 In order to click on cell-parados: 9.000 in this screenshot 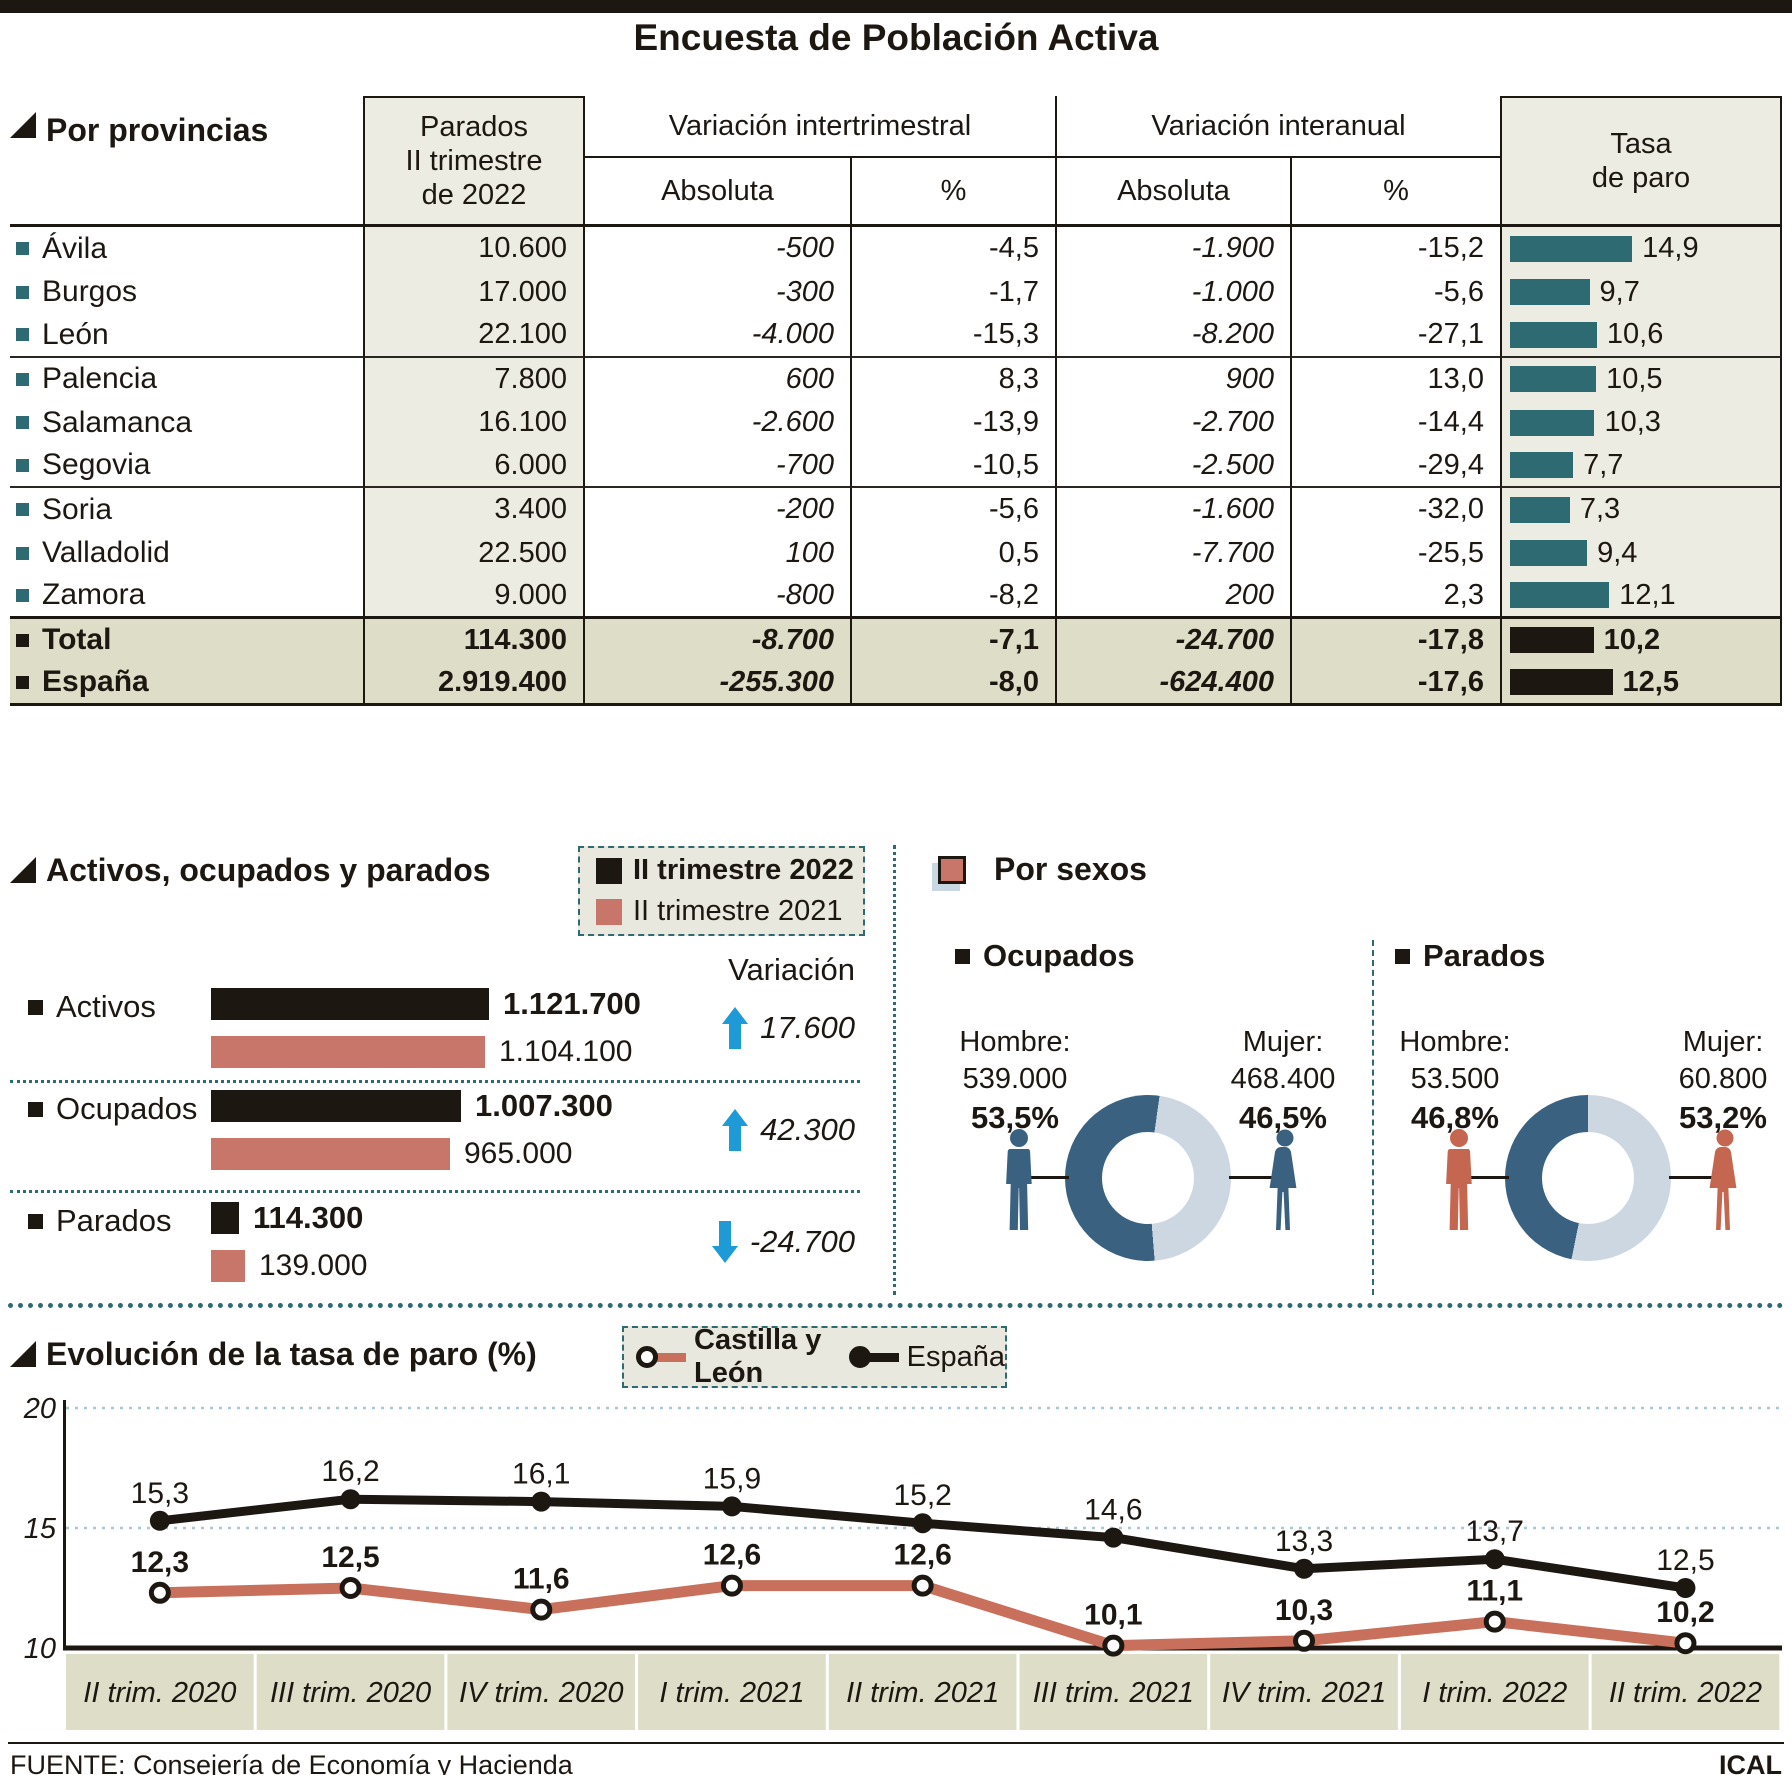, I will do `click(474, 597)`.